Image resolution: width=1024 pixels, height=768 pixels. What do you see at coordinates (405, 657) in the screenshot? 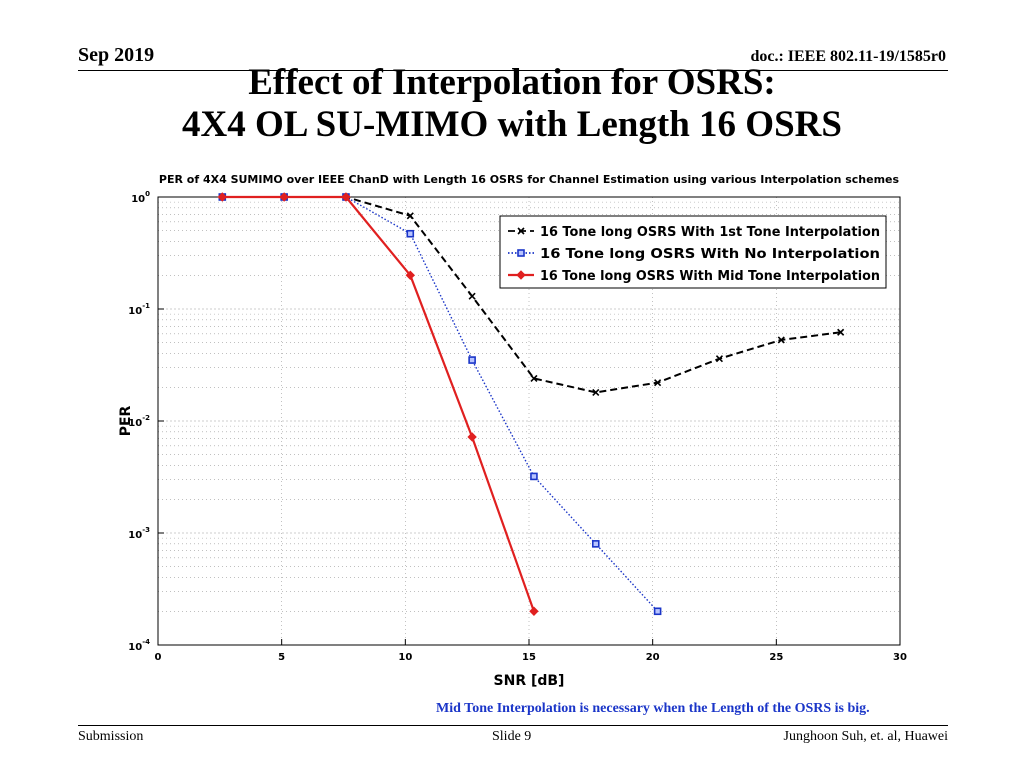
I see `x-tick-label: 10` at bounding box center [405, 657].